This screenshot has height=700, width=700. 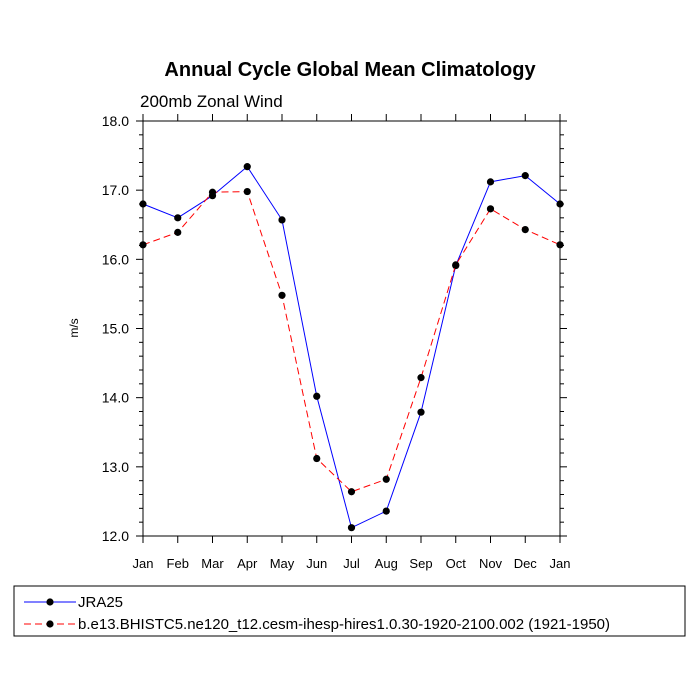 I want to click on chart-title: Annual Cycle Global Mean Climatology, so click(x=350, y=70).